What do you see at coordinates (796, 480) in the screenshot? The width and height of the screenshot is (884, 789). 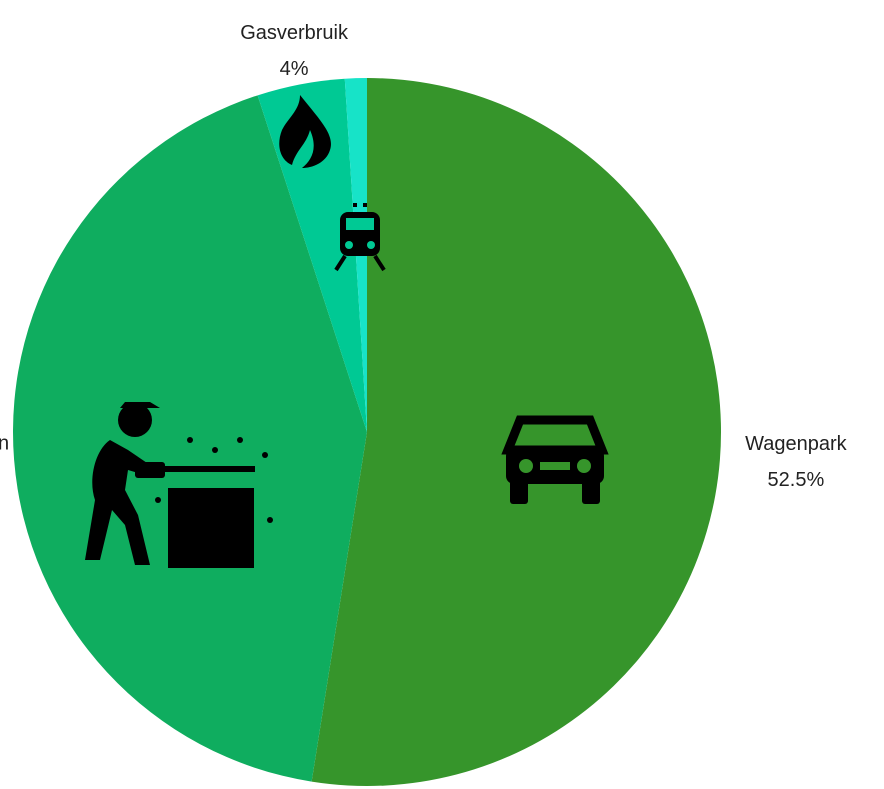 I see `slice-value-label: 52.5%` at bounding box center [796, 480].